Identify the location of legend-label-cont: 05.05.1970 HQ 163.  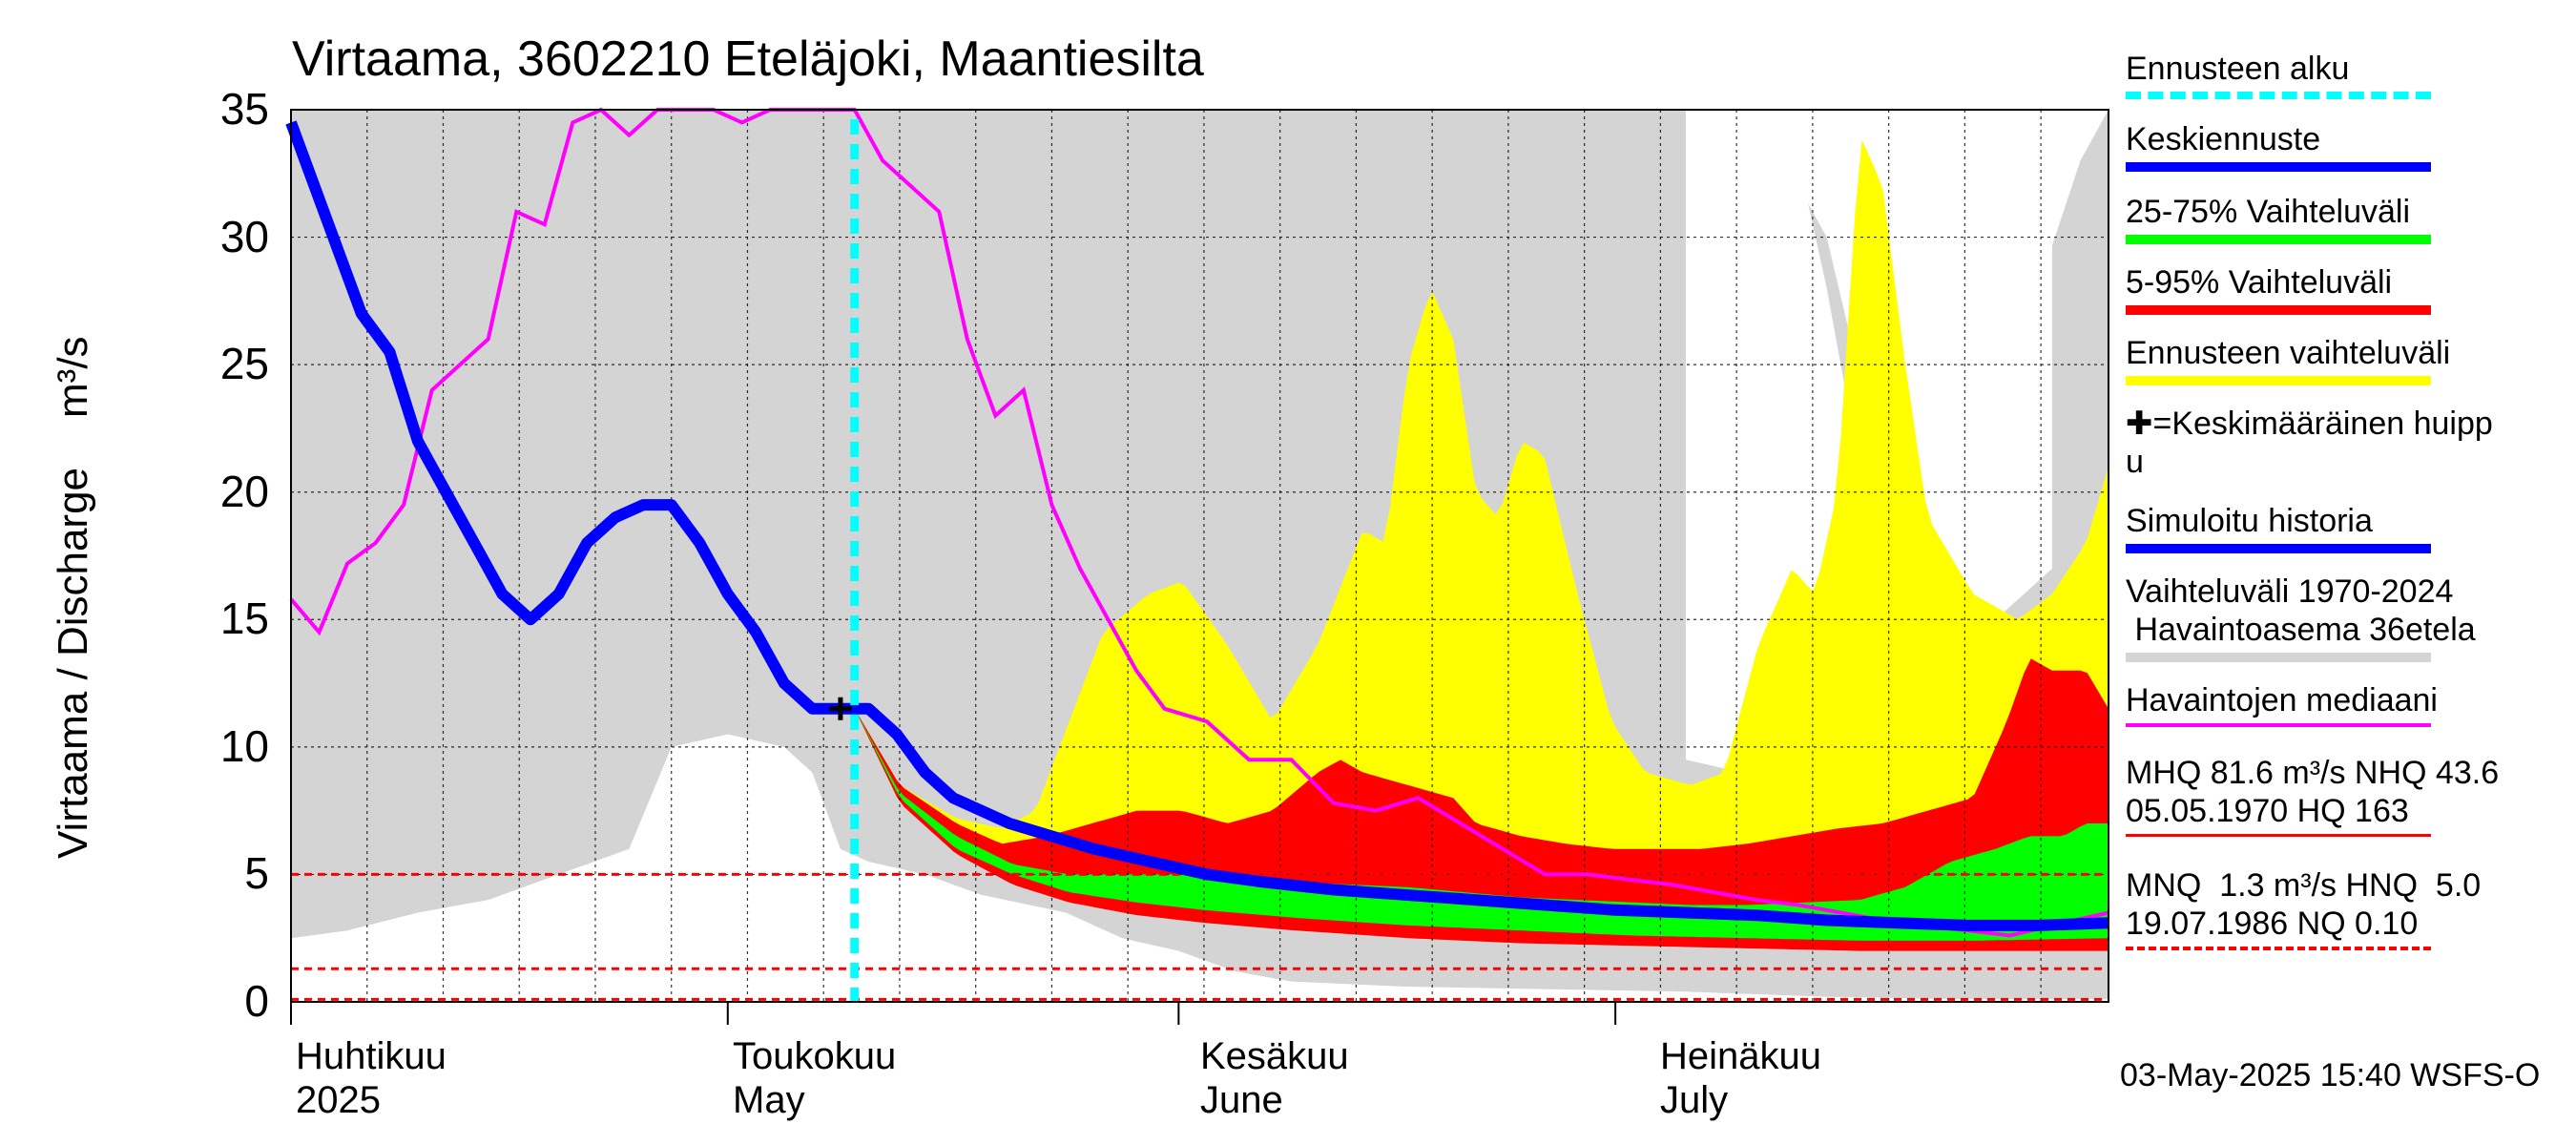
(2267, 811).